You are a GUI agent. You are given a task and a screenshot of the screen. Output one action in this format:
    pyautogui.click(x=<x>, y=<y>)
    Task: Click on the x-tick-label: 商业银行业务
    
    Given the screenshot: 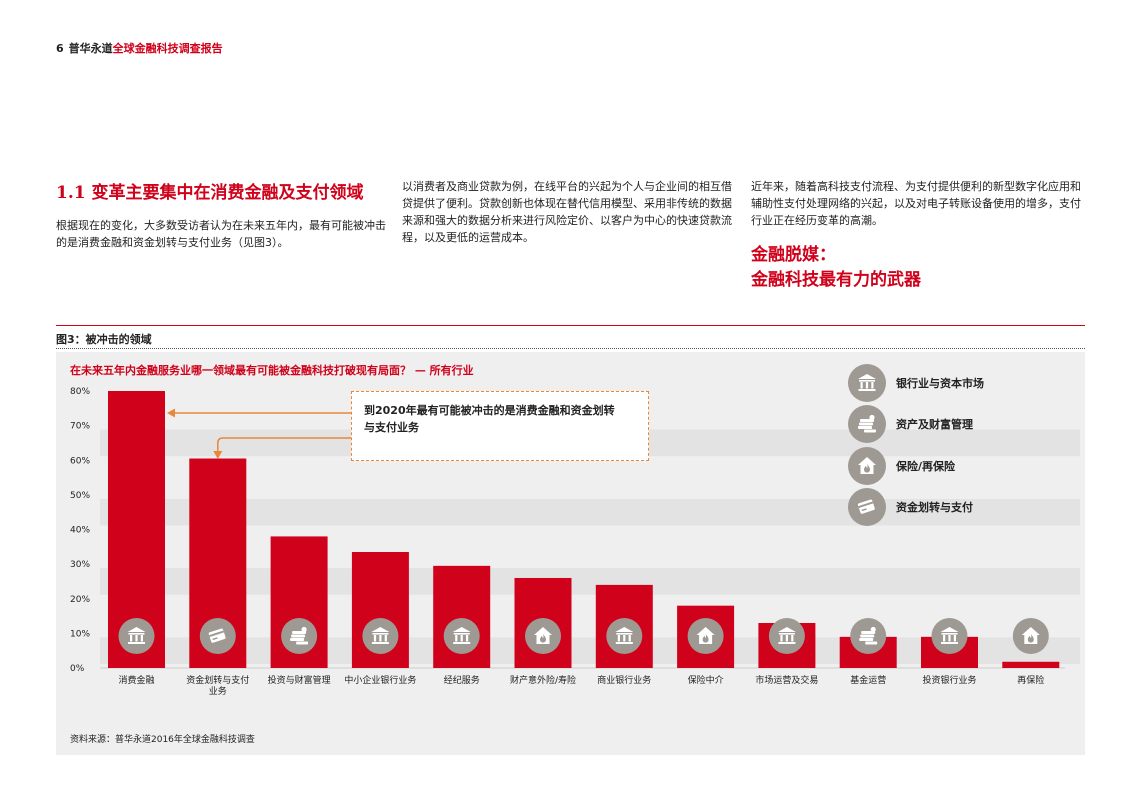 What is the action you would take?
    pyautogui.click(x=624, y=680)
    